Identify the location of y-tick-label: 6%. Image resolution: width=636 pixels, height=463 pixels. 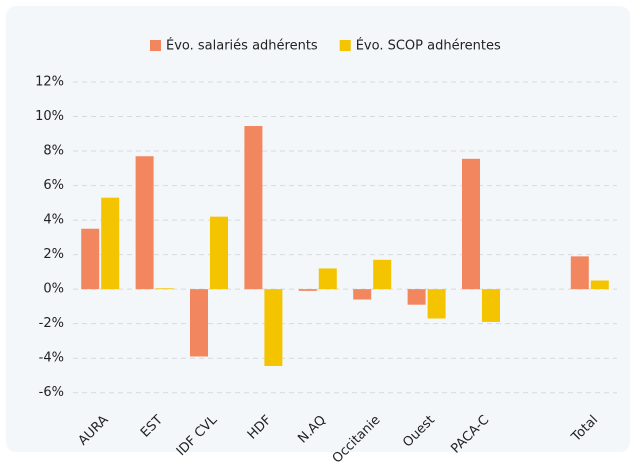
(53, 185).